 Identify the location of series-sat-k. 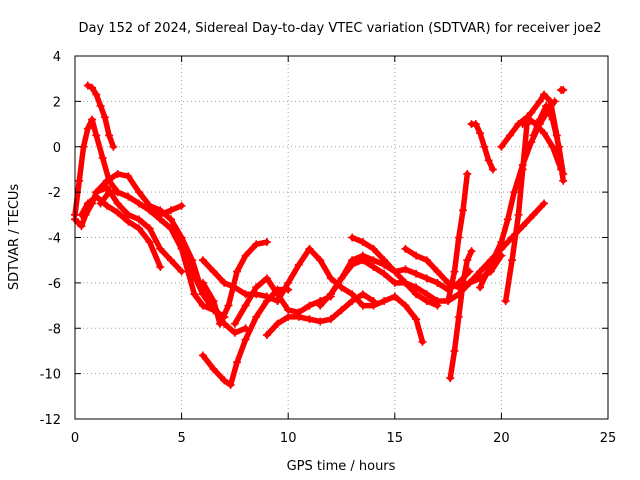
(245, 337).